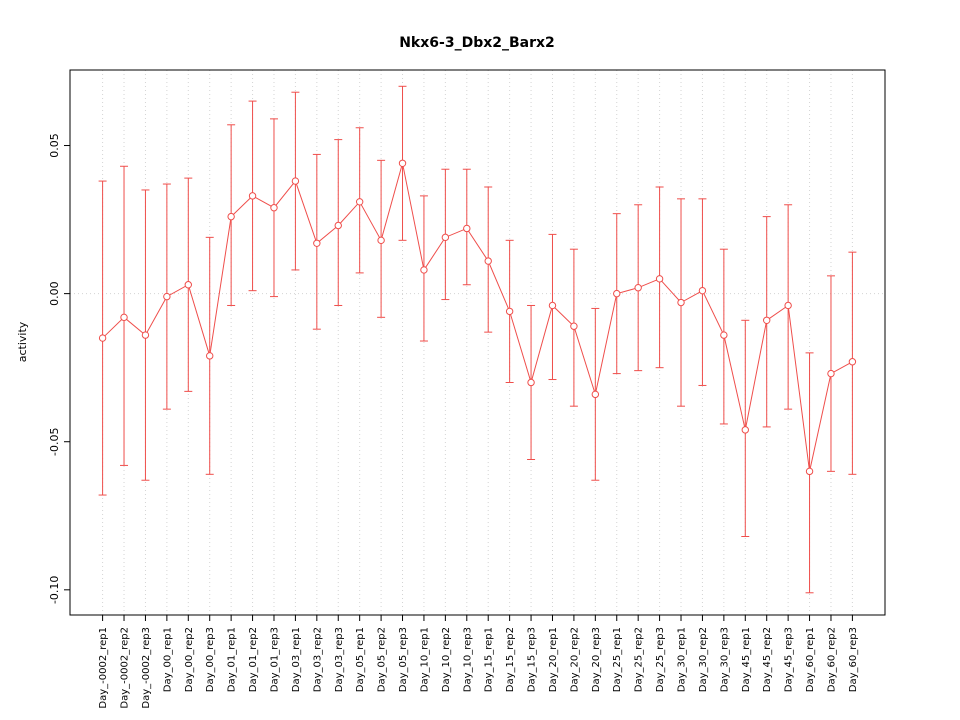  What do you see at coordinates (189, 659) in the screenshot?
I see `x-tick-label: Day_00_rep2` at bounding box center [189, 659].